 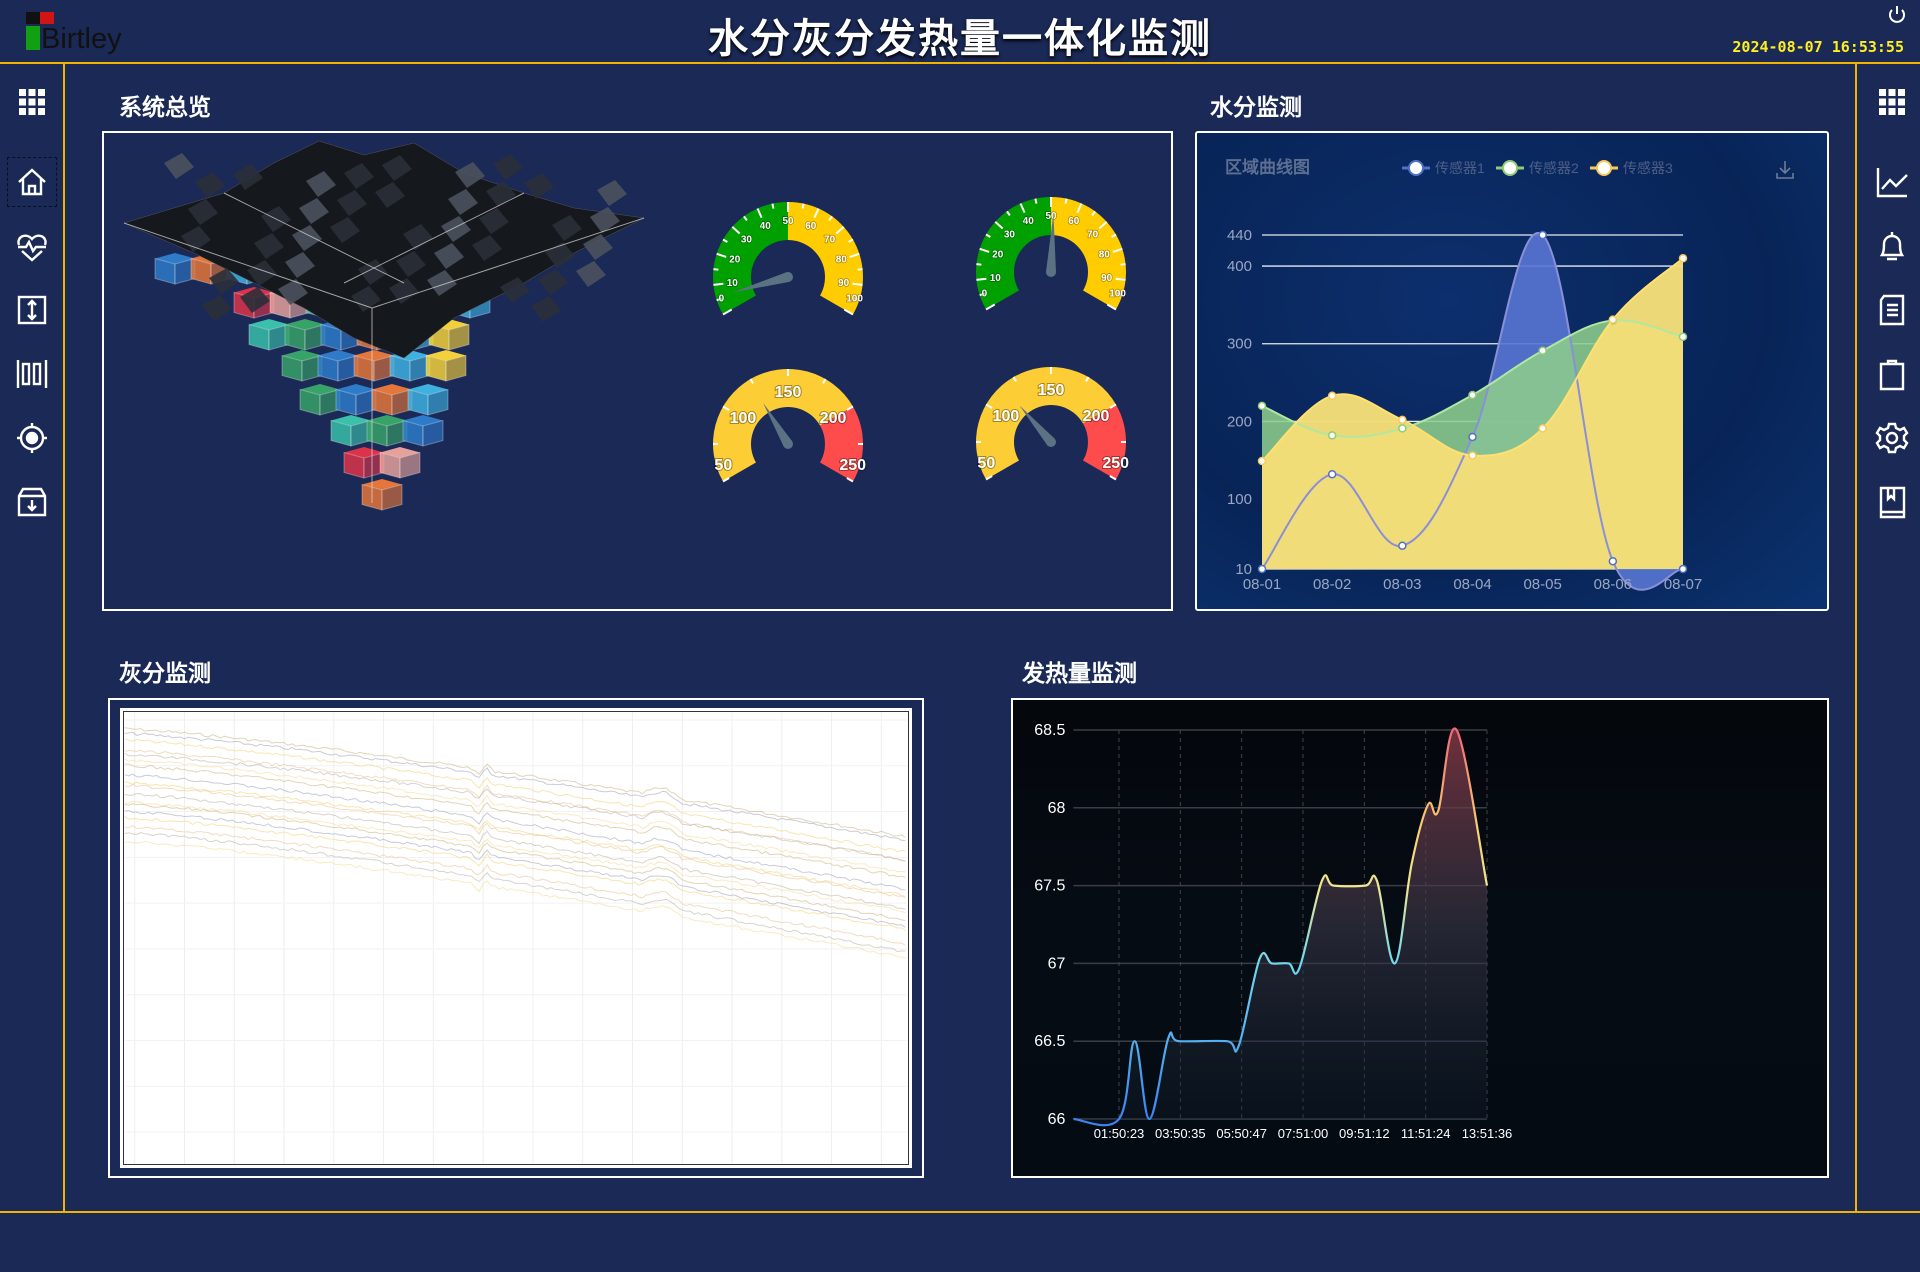 I want to click on bell-icon, so click(x=1892, y=246).